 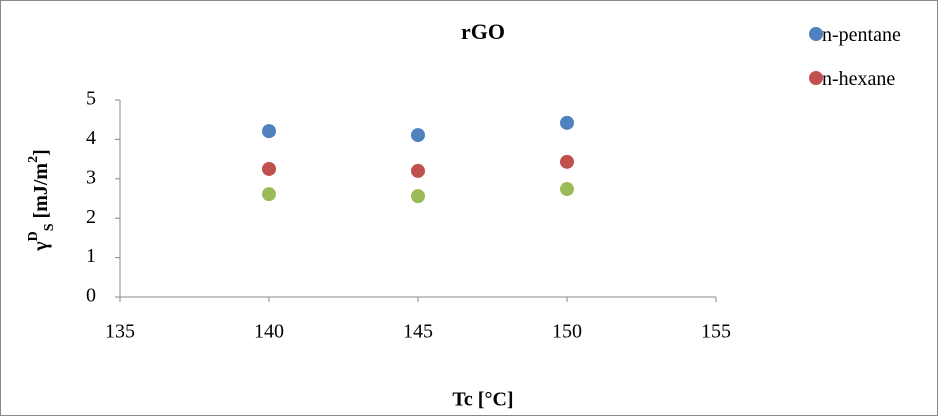 What do you see at coordinates (567, 332) in the screenshot?
I see `x-tick-label: 150` at bounding box center [567, 332].